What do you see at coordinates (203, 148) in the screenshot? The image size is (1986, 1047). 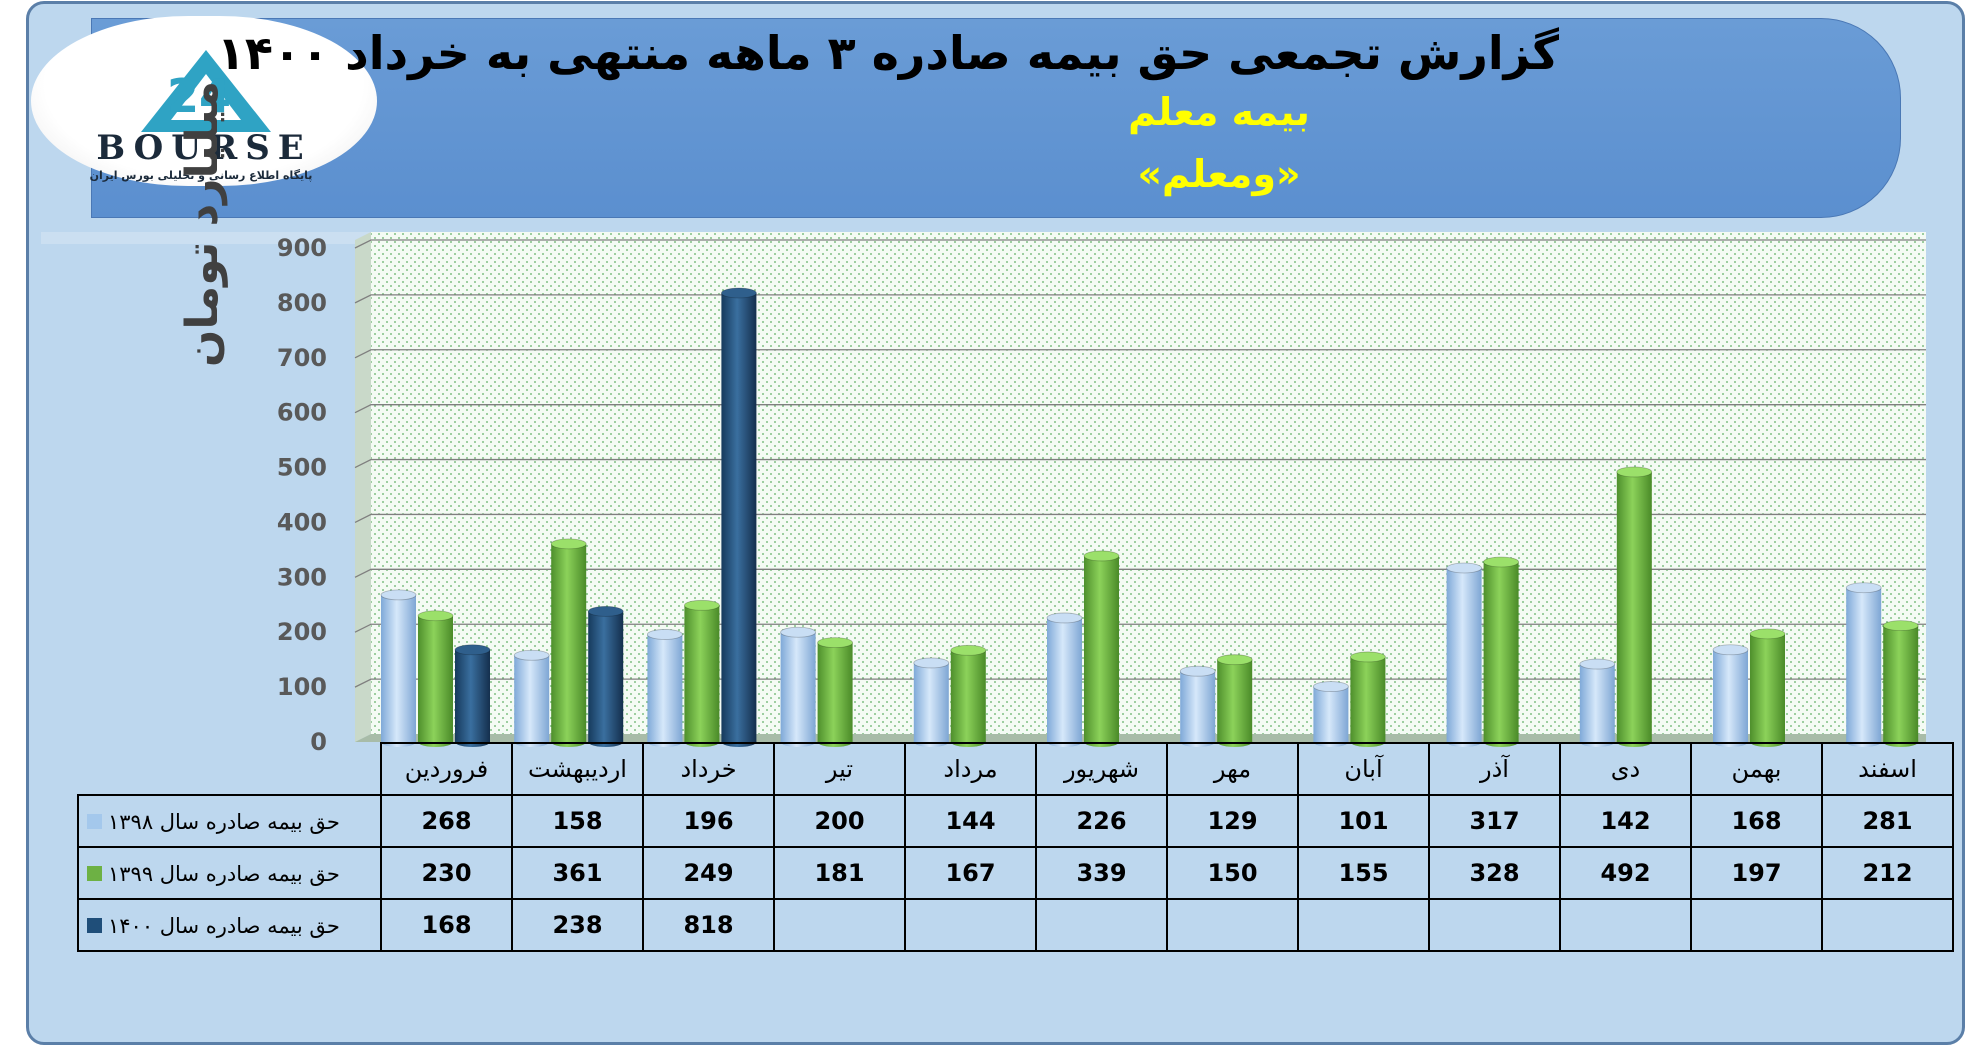 I see `logo-wordmark: BOURSE` at bounding box center [203, 148].